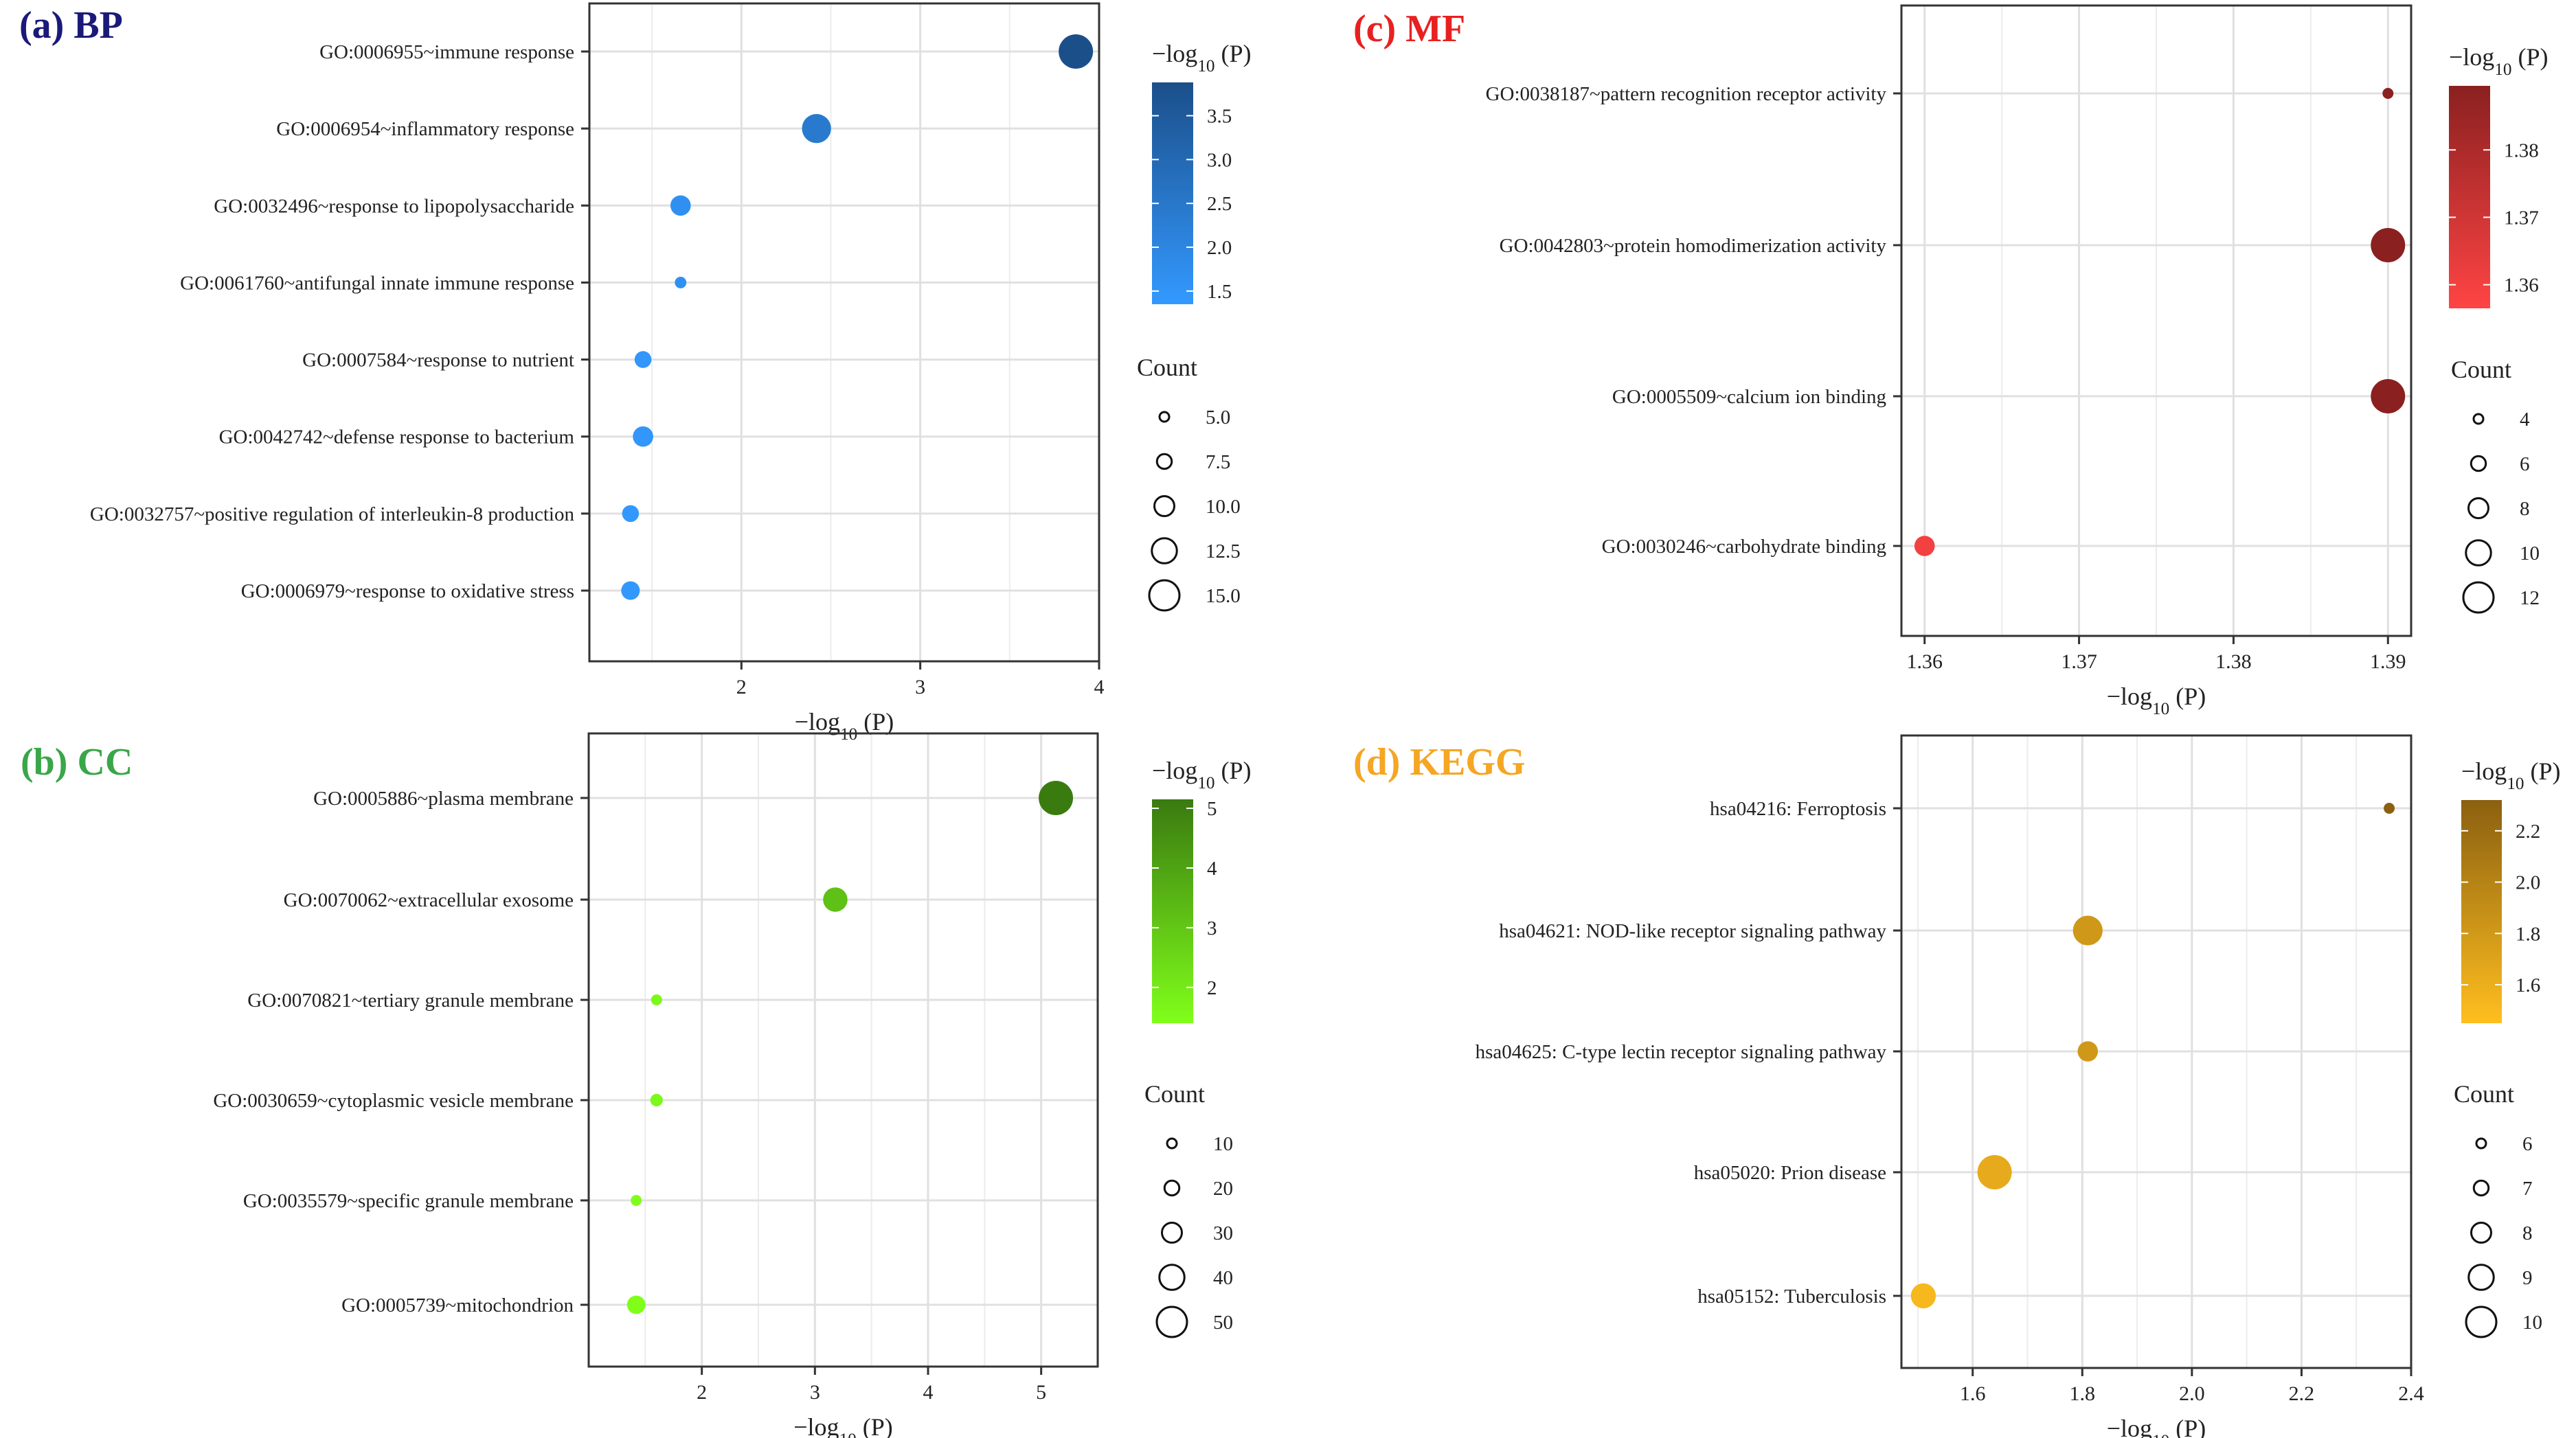 This screenshot has width=2576, height=1438. What do you see at coordinates (1218, 462) in the screenshot?
I see `size-legend-label: 7.5` at bounding box center [1218, 462].